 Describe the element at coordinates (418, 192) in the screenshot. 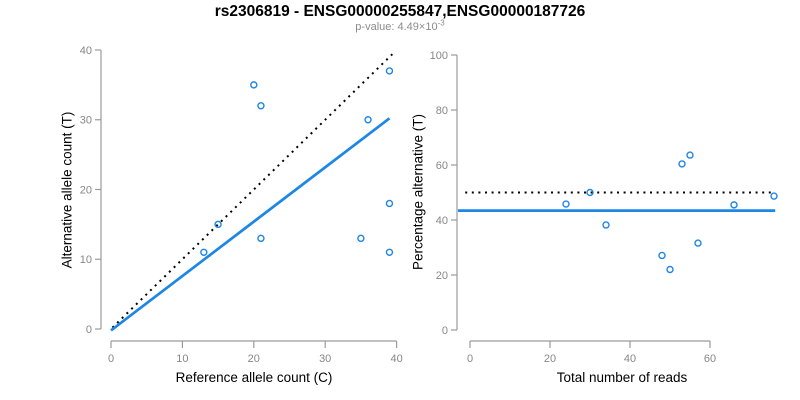

I see `right-y-axis-title: Percentage alternative (T)` at that location.